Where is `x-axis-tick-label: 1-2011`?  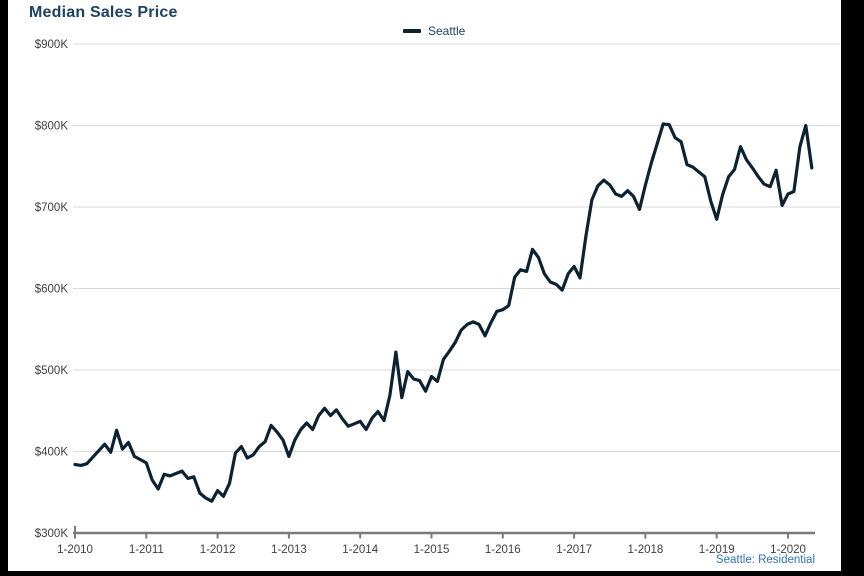
x-axis-tick-label: 1-2011 is located at coordinates (146, 550).